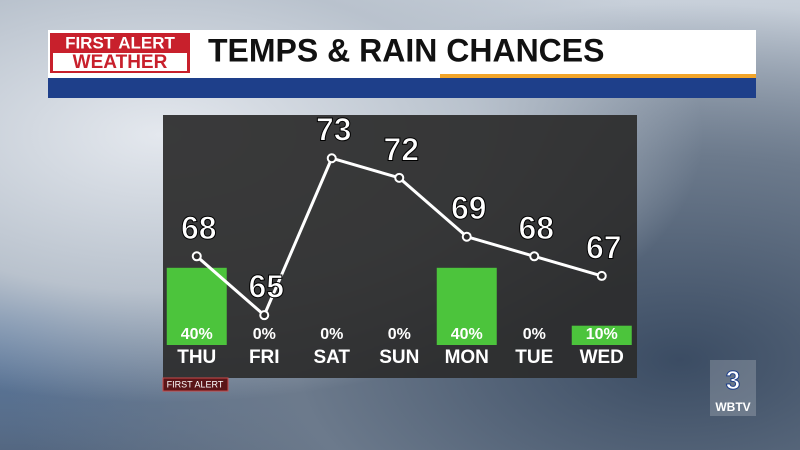 Image resolution: width=800 pixels, height=450 pixels. I want to click on tag-box, so click(195, 384).